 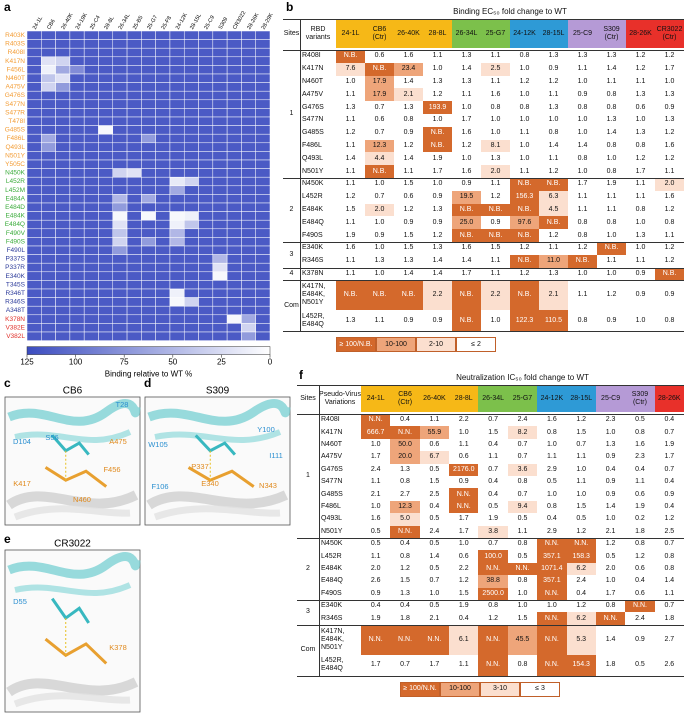 What do you see at coordinates (522, 420) in the screenshot?
I see `table-cell: 2.4` at bounding box center [522, 420].